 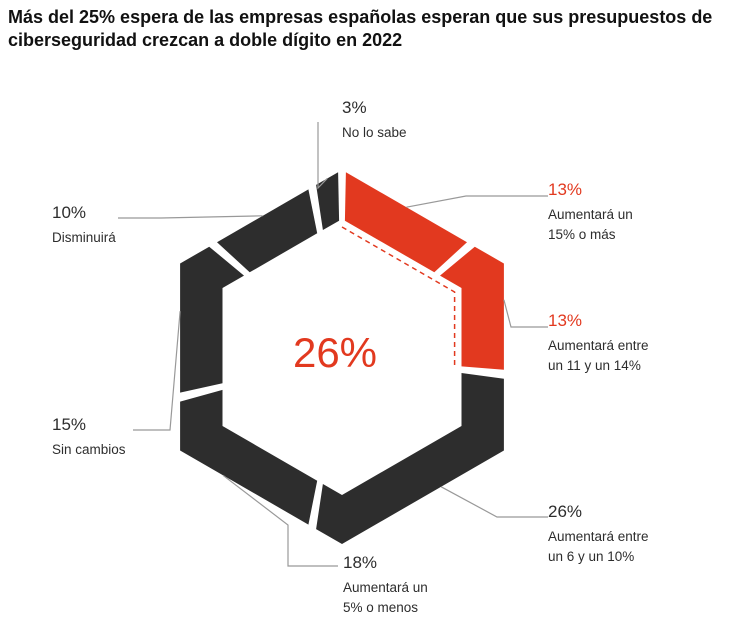 I want to click on slice-value-label: 18%, so click(x=360, y=562).